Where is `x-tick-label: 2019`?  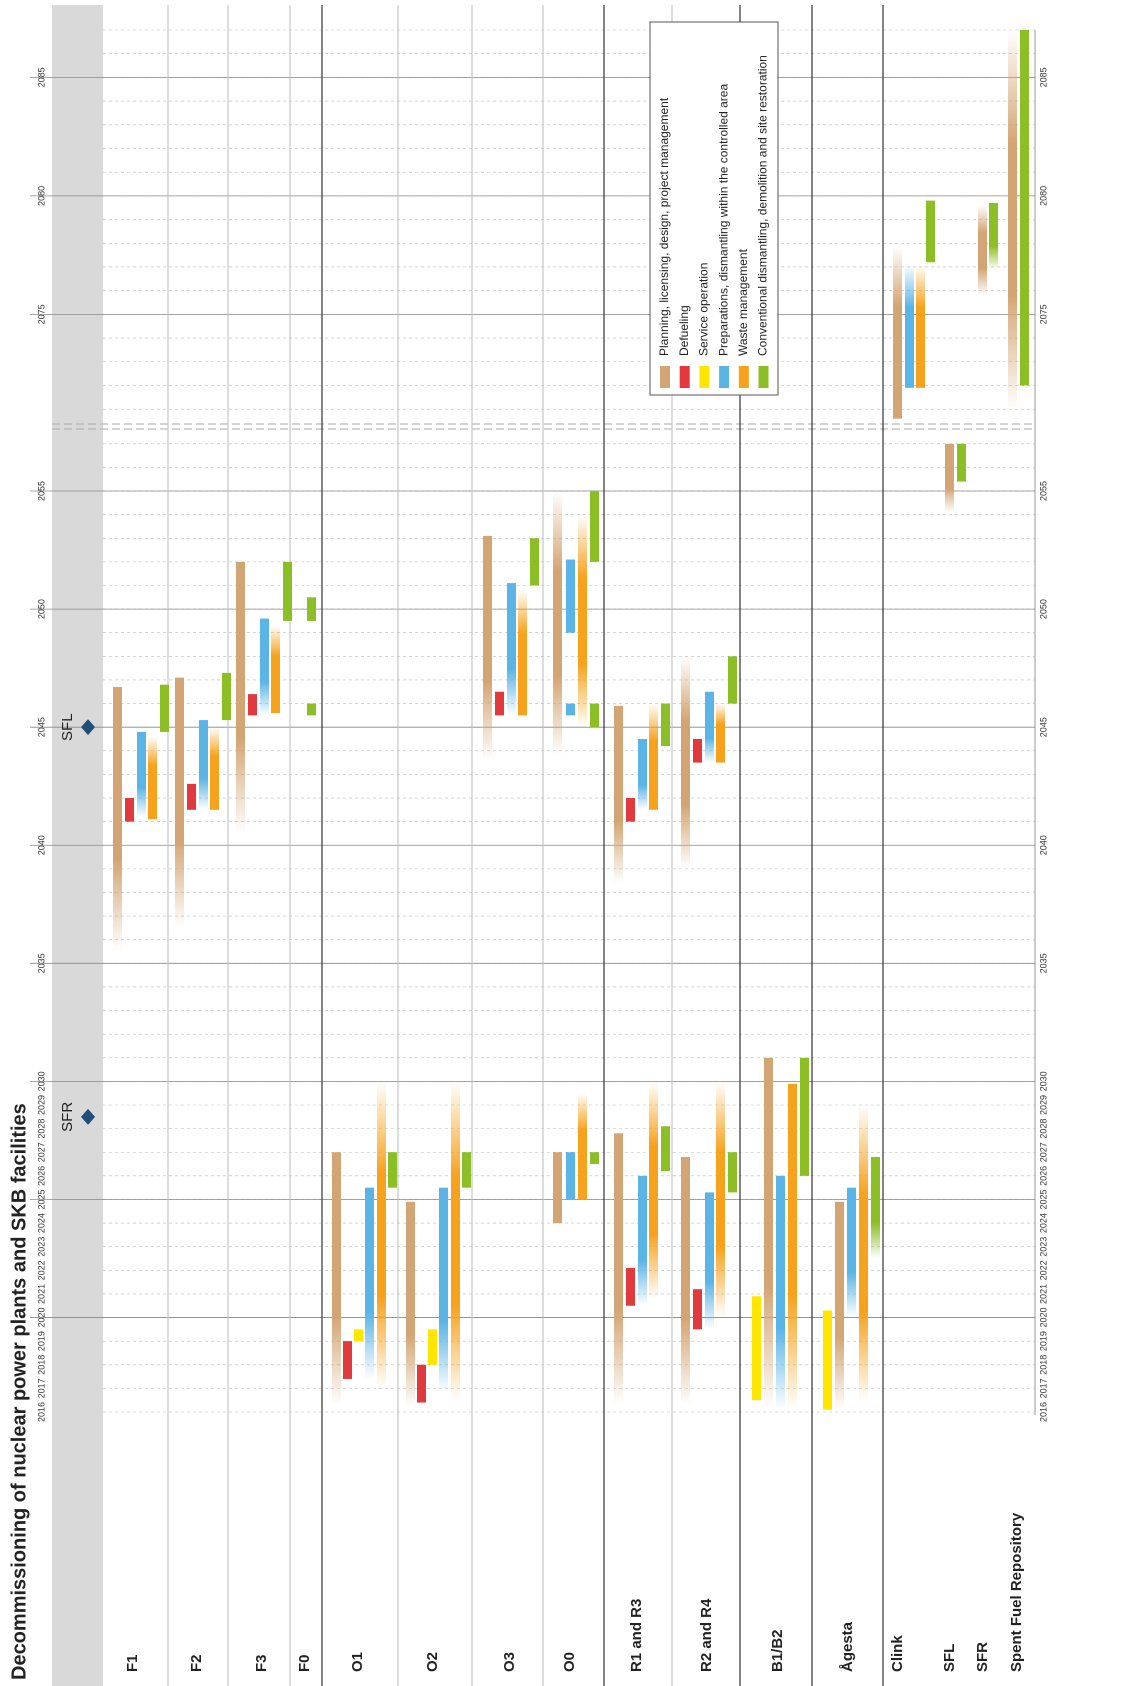
x-tick-label: 2019 is located at coordinates (41, 1341).